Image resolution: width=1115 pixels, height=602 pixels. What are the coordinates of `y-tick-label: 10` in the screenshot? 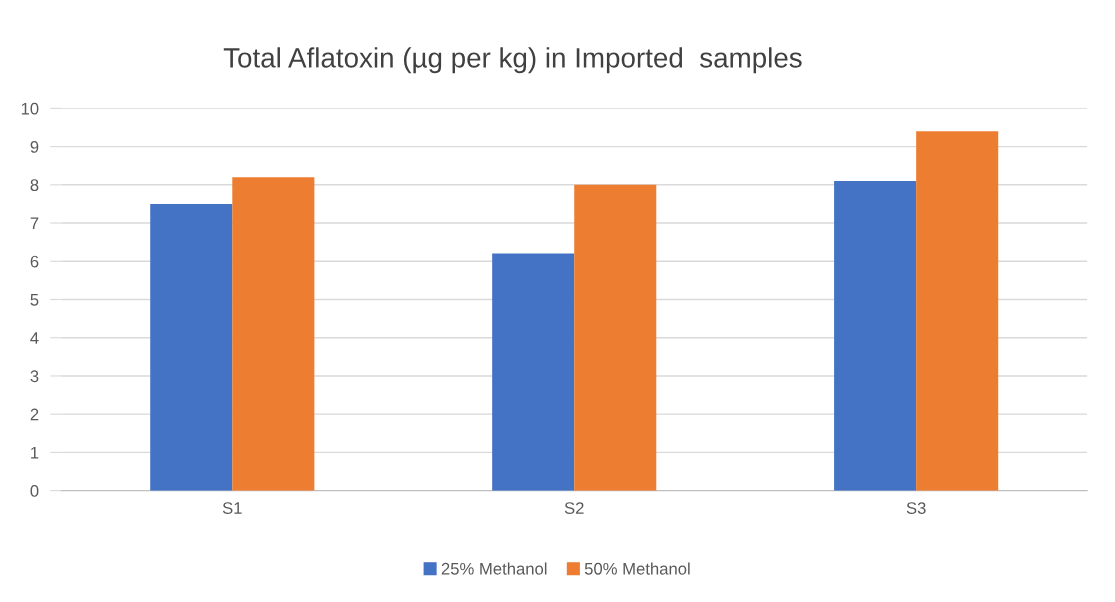 It's located at (30, 108).